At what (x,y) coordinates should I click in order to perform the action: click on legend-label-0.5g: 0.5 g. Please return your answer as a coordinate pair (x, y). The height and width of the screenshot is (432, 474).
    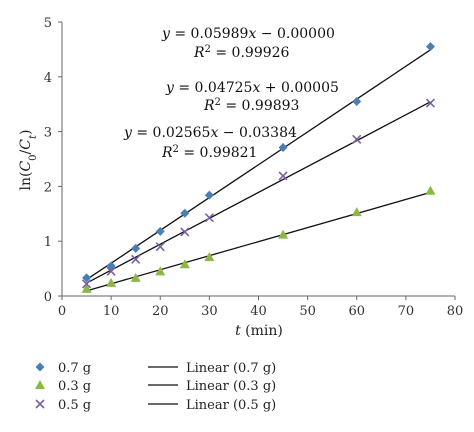
    Looking at the image, I should click on (74, 405).